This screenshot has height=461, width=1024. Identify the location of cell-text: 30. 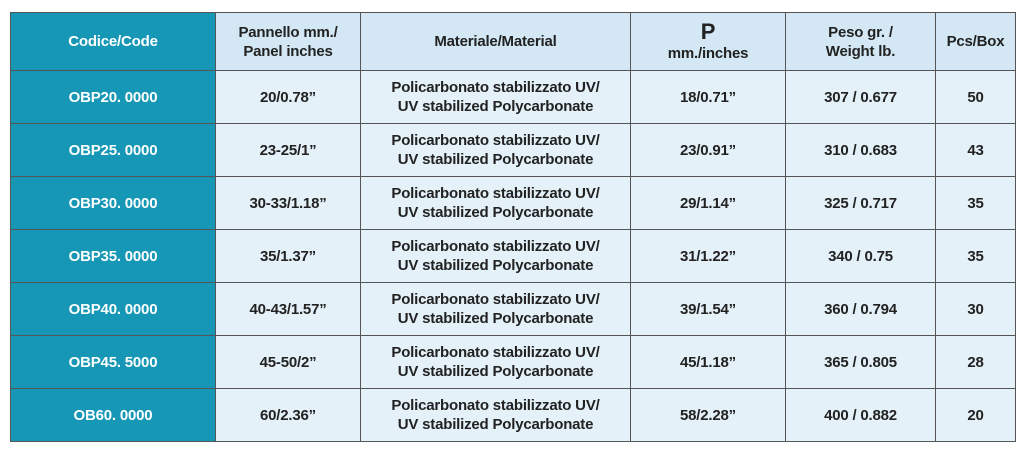
(975, 309).